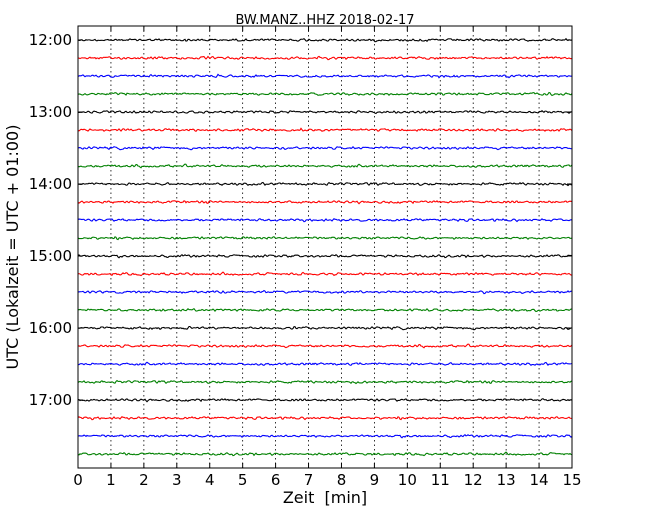 This screenshot has width=650, height=520. I want to click on x-tick-label: 5, so click(243, 480).